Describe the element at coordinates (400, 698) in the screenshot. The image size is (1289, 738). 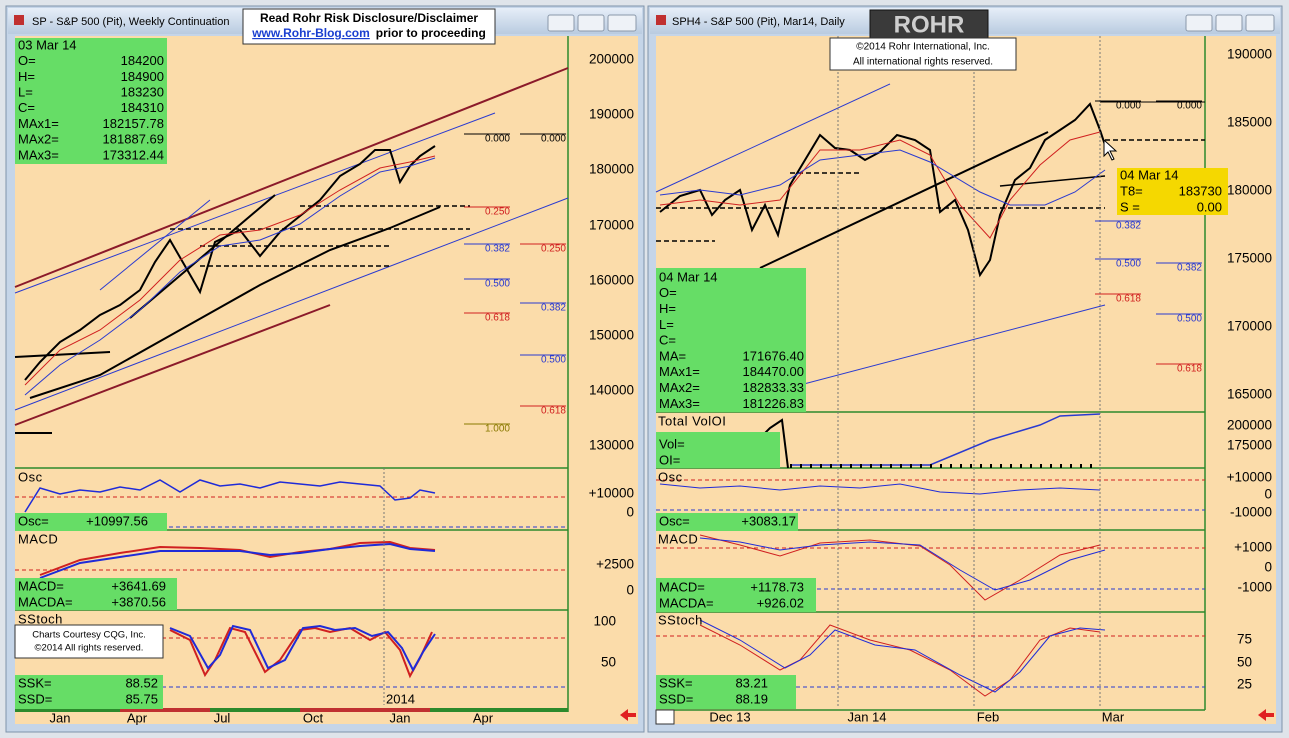
I see `year-label: 2014` at that location.